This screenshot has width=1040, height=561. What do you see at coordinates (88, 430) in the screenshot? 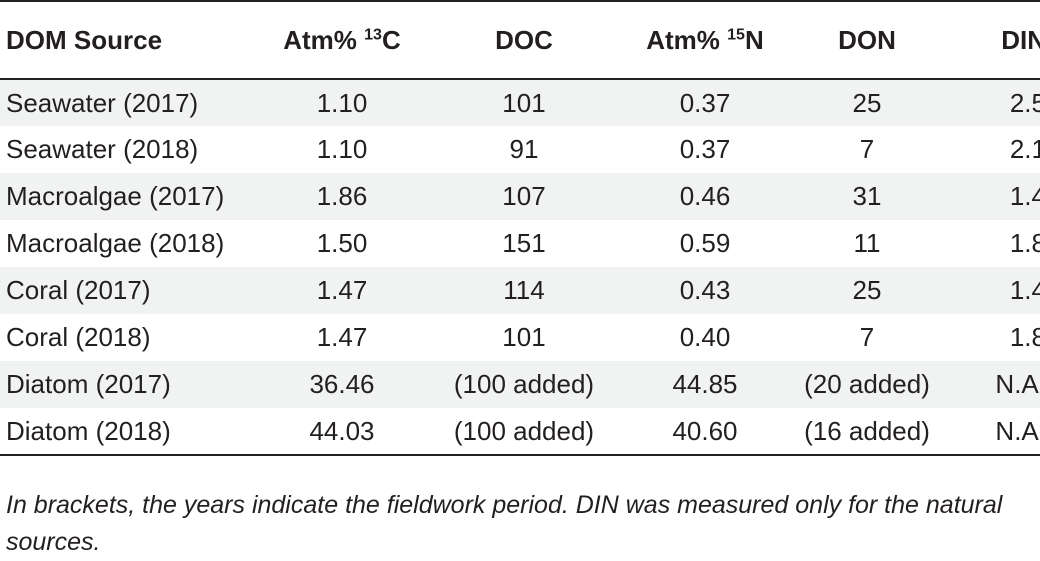
I see `cell-source: Diatom (2018)` at bounding box center [88, 430].